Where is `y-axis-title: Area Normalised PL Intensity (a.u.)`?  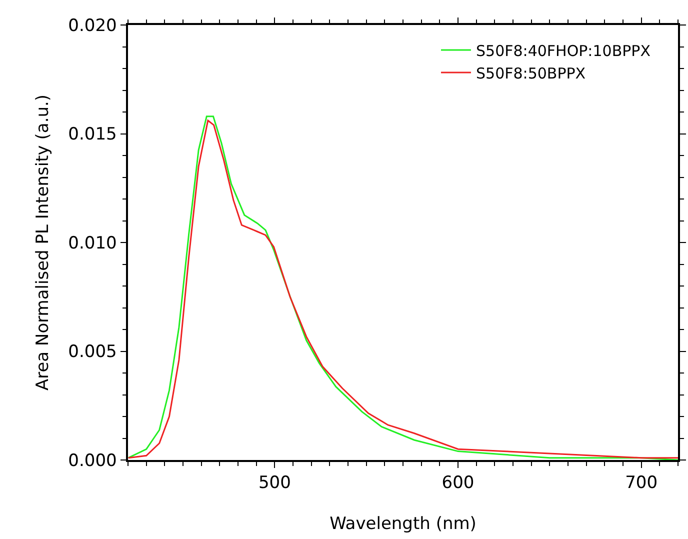 y-axis-title: Area Normalised PL Intensity (a.u.) is located at coordinates (43, 242).